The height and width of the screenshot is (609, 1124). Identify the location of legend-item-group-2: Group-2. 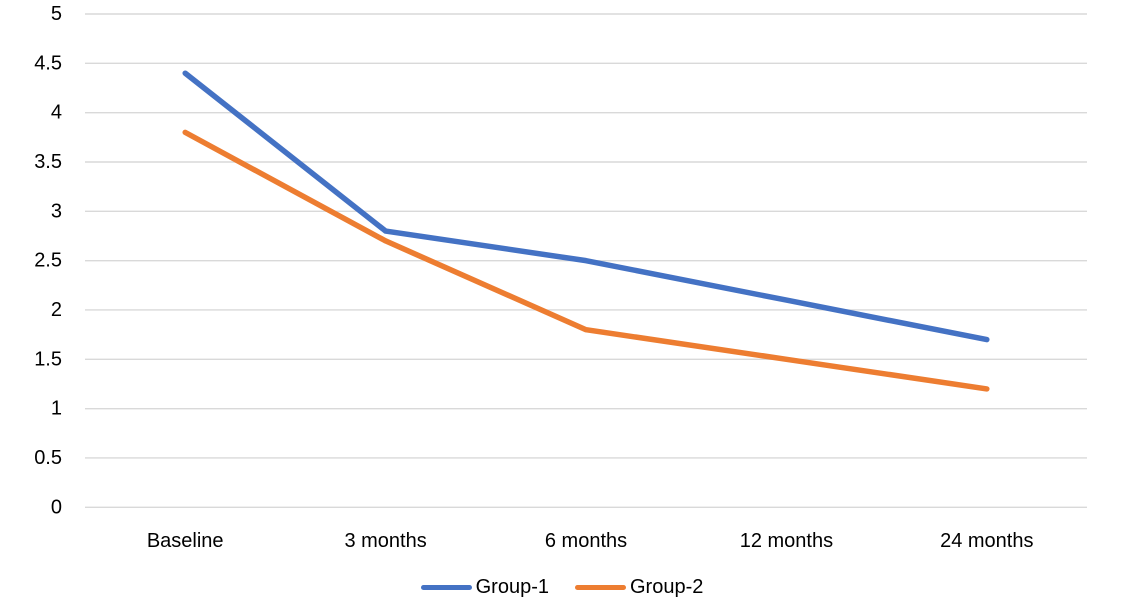
(639, 587).